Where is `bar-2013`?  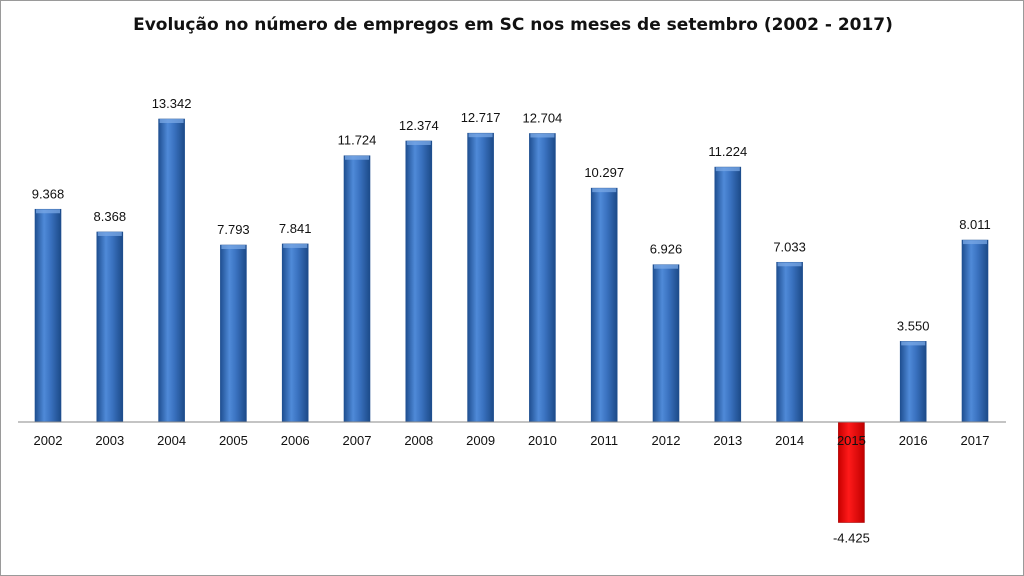 bar-2013 is located at coordinates (728, 294).